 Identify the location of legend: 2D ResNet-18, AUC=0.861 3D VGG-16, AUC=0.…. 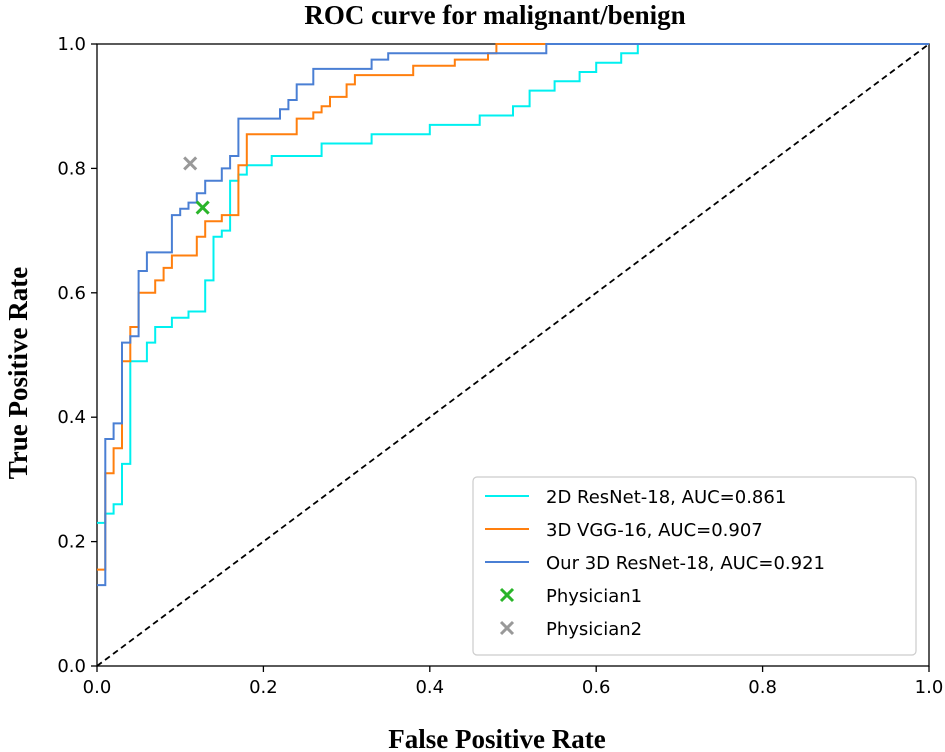
(694, 566).